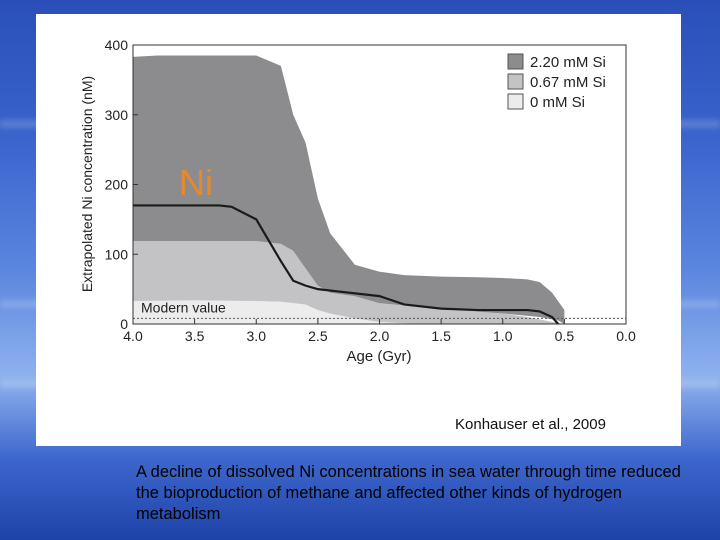 This screenshot has width=720, height=540. Describe the element at coordinates (557, 102) in the screenshot. I see `legend-label: 0 mM Si` at that location.